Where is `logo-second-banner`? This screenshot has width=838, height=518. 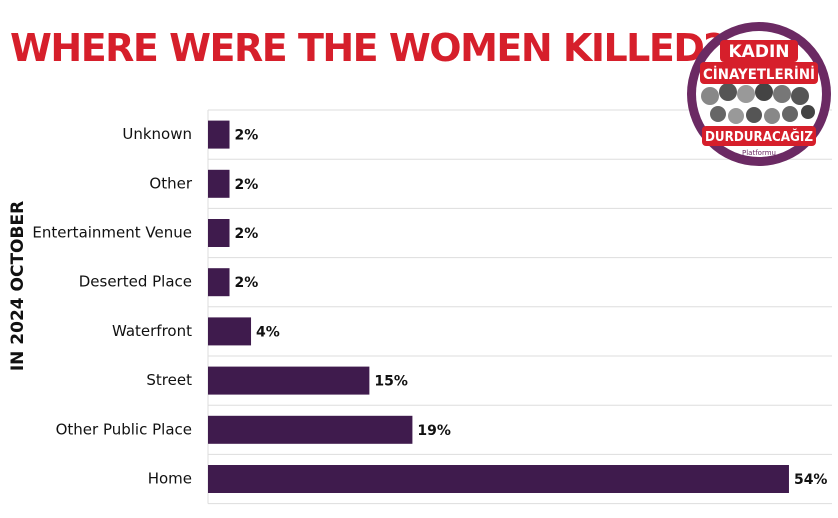 logo-second-banner is located at coordinates (759, 73).